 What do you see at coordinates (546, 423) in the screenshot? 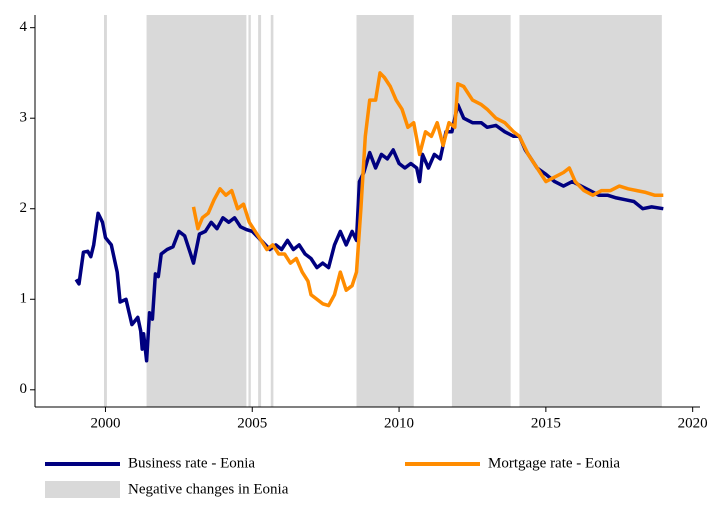
I see `x-tick-label: 2015` at bounding box center [546, 423].